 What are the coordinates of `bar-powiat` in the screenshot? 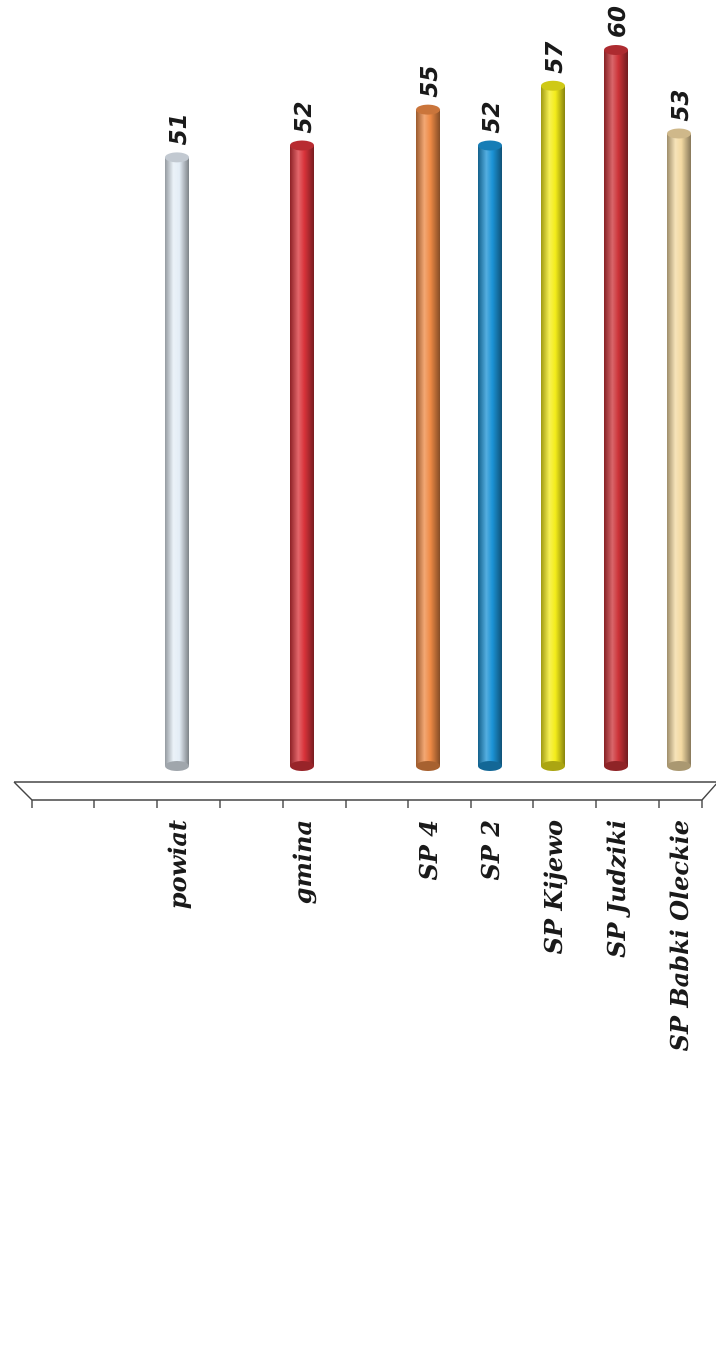 It's located at (177, 461).